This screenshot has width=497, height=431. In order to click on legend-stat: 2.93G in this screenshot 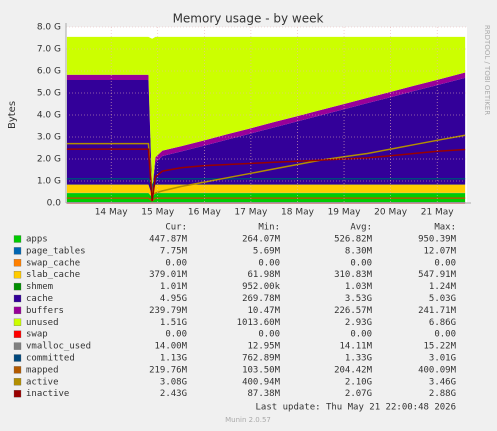, I will do `click(358, 323)`.